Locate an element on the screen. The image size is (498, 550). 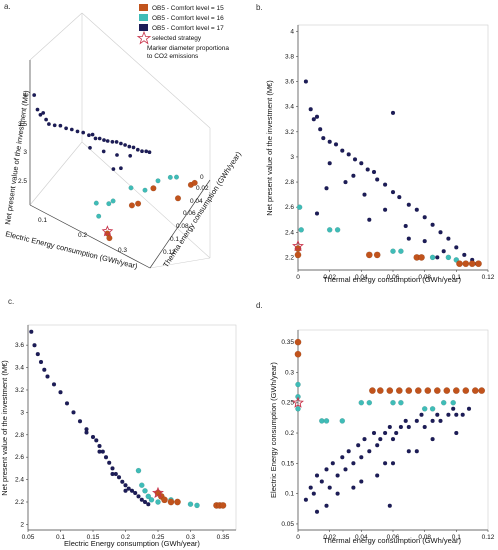
panel-c-selected-star is located at coordinates (158, 492).